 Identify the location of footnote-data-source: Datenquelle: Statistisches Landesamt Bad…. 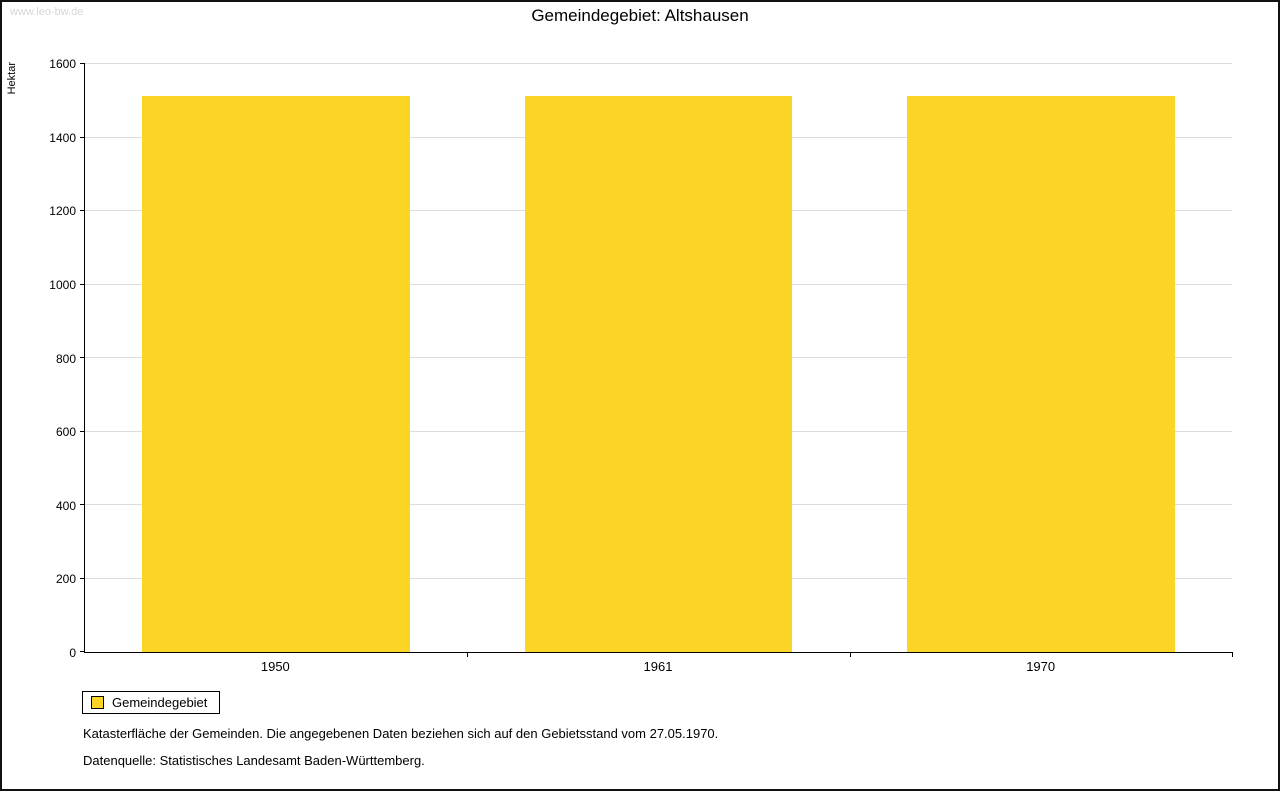
(254, 760).